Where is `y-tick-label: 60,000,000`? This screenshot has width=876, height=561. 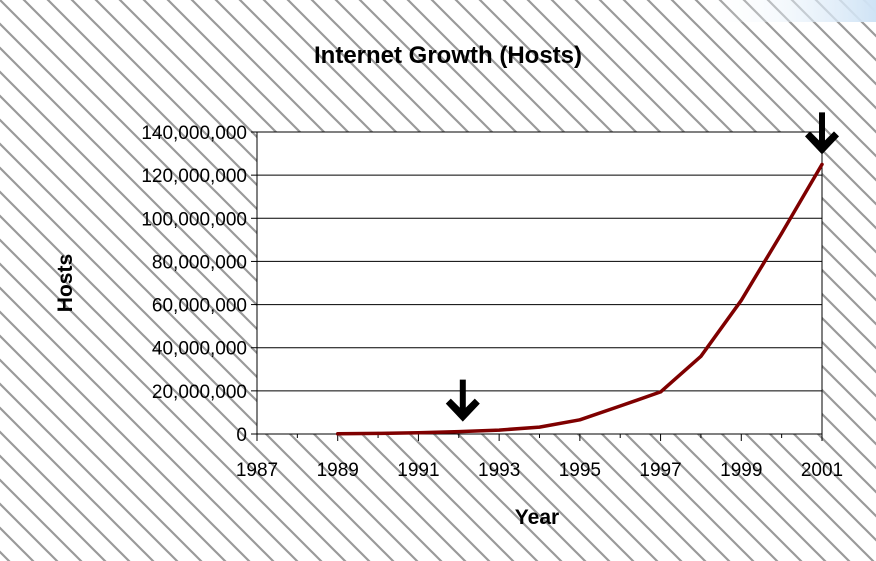 y-tick-label: 60,000,000 is located at coordinates (199, 306).